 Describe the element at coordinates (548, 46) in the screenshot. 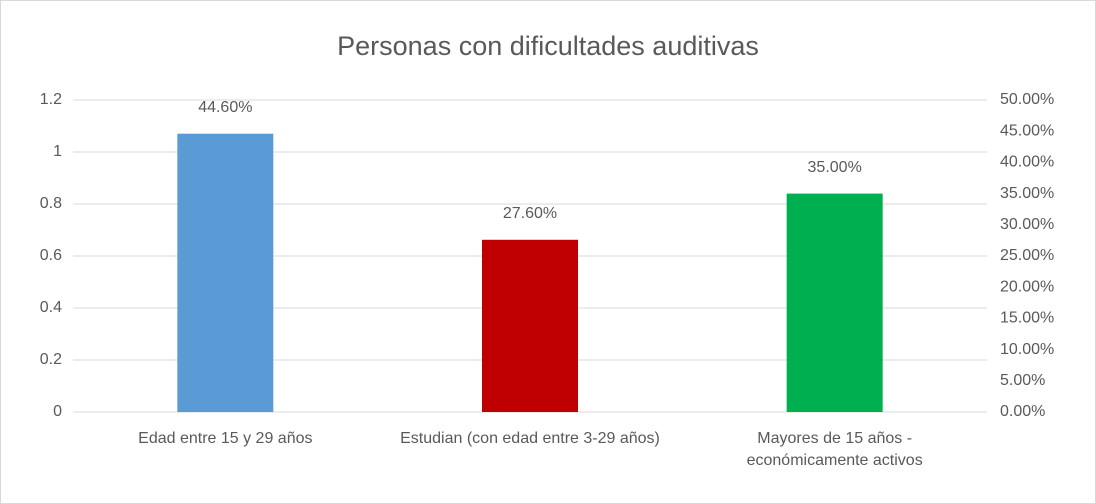

I see `chart-title: Personas con dificultades auditivas` at that location.